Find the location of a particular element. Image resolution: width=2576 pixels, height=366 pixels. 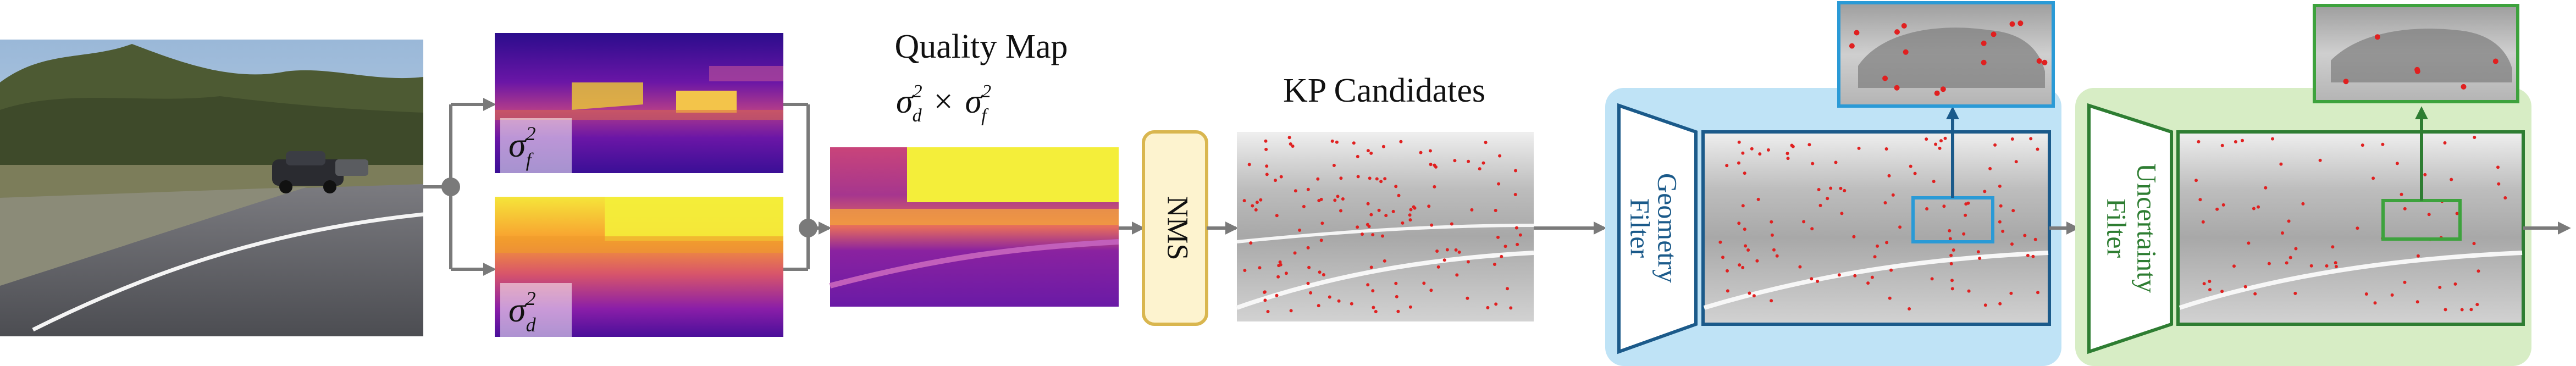

sigma-d-label-box is located at coordinates (536, 311).